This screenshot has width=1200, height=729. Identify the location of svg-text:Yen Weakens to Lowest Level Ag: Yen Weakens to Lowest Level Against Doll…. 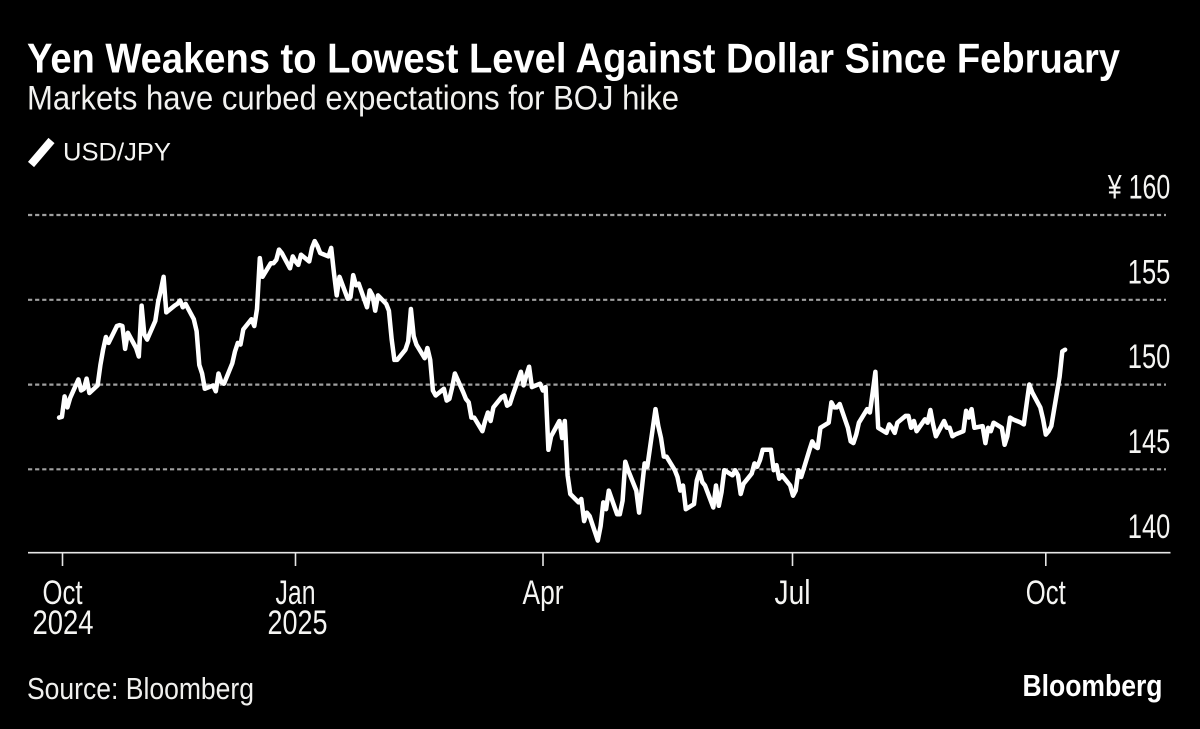
(574, 58).